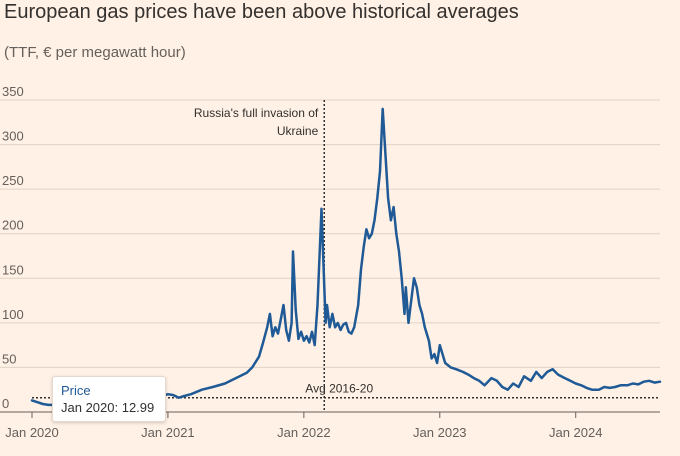 The width and height of the screenshot is (680, 456). What do you see at coordinates (256, 113) in the screenshot?
I see `invasion-annotation-label: Russia's full invasion of` at bounding box center [256, 113].